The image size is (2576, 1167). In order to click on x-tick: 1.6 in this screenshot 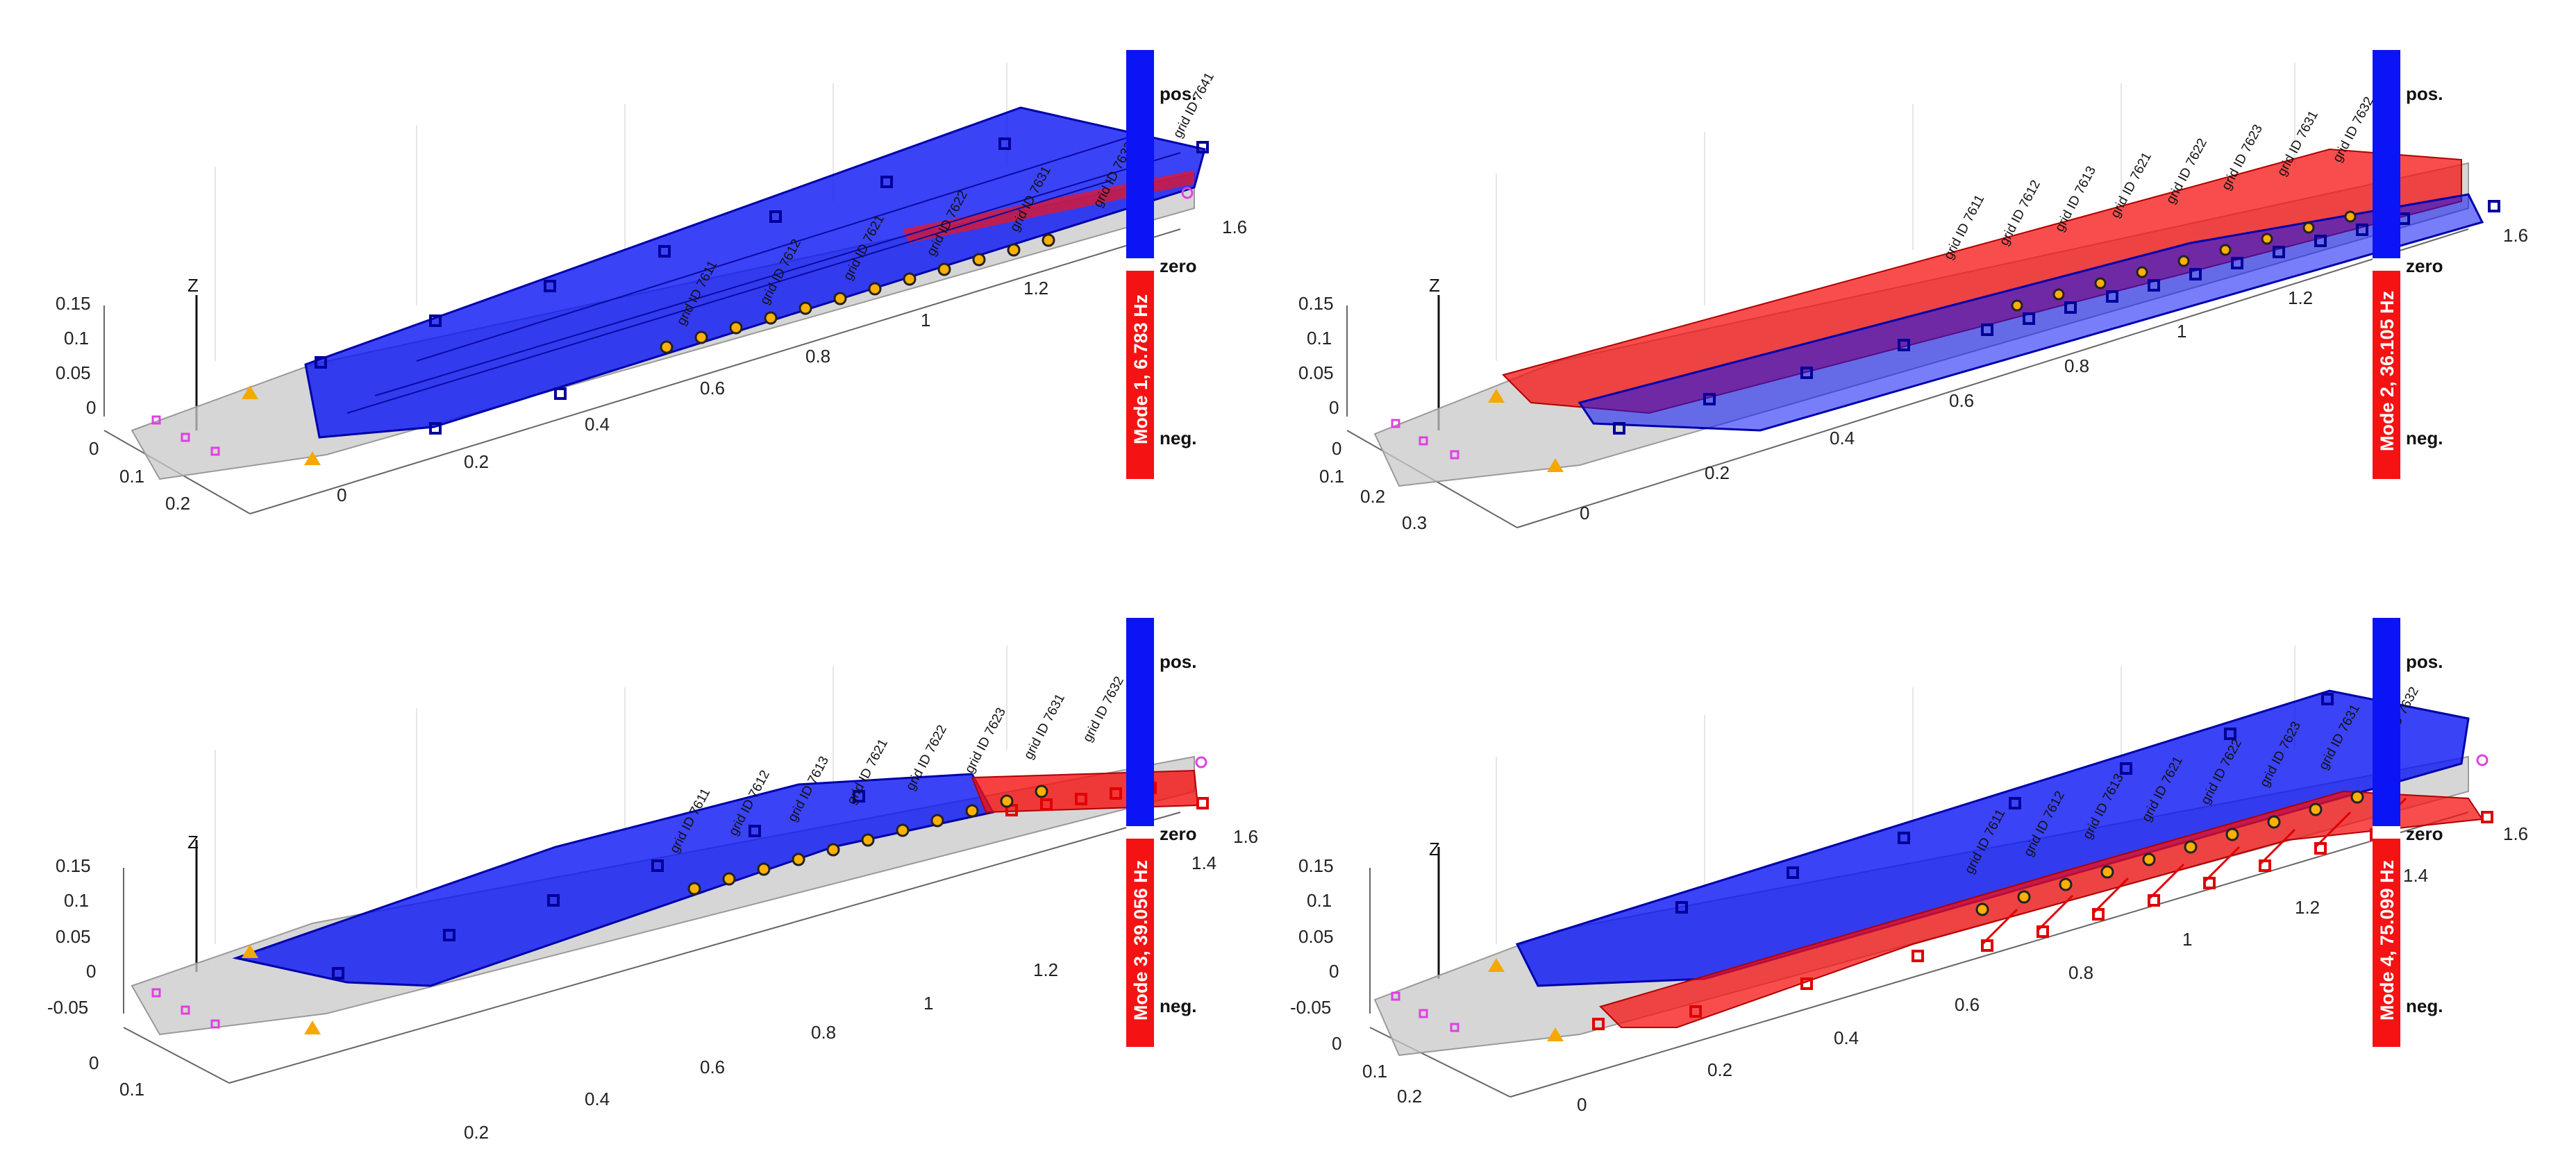, I will do `click(1245, 837)`.